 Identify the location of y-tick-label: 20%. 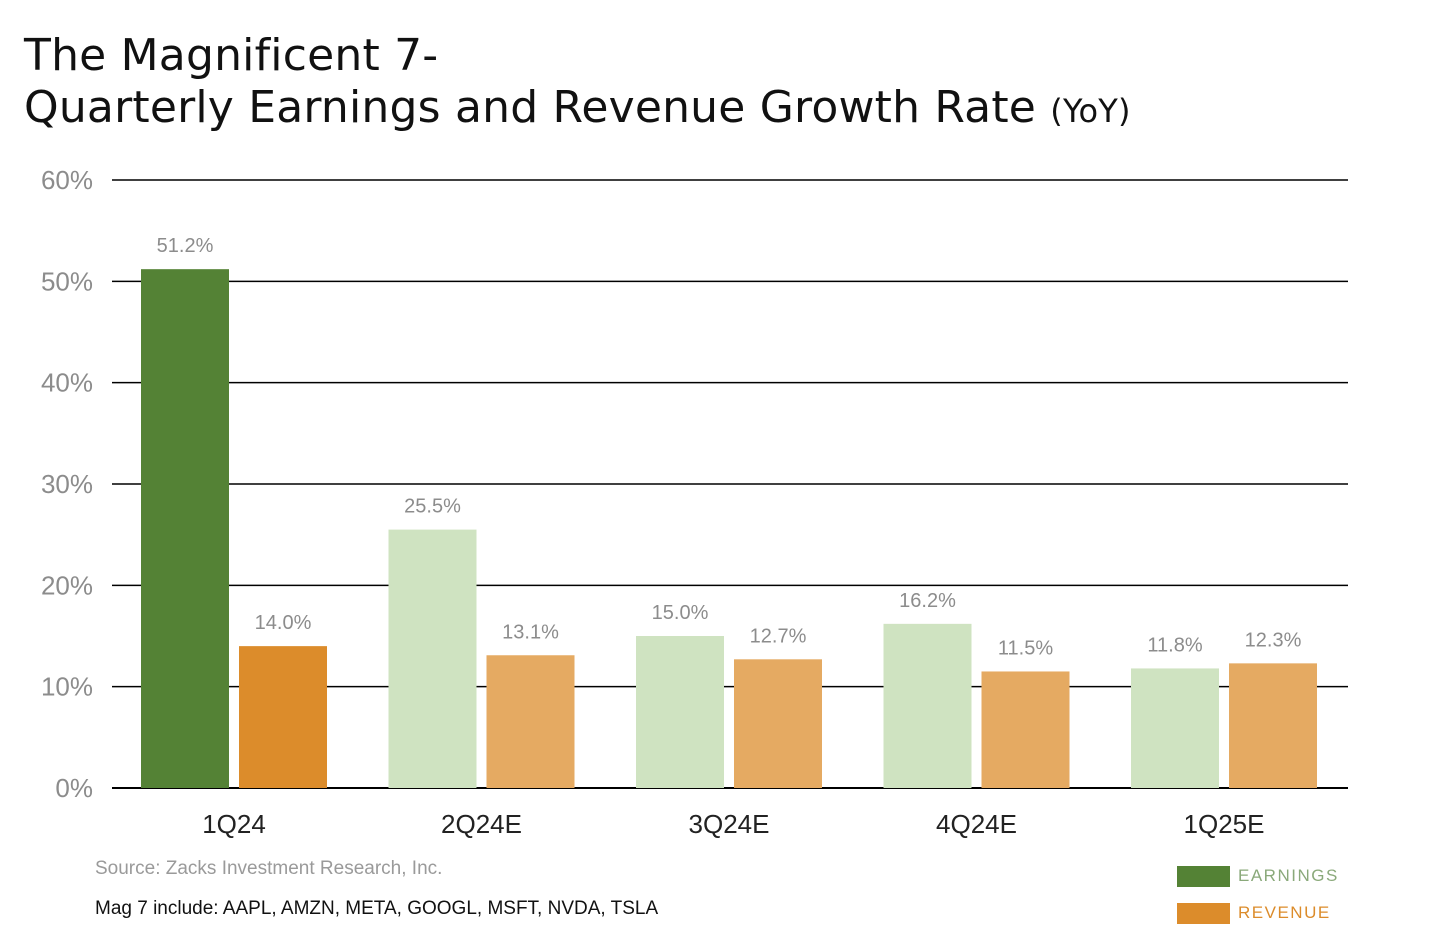
(67, 585).